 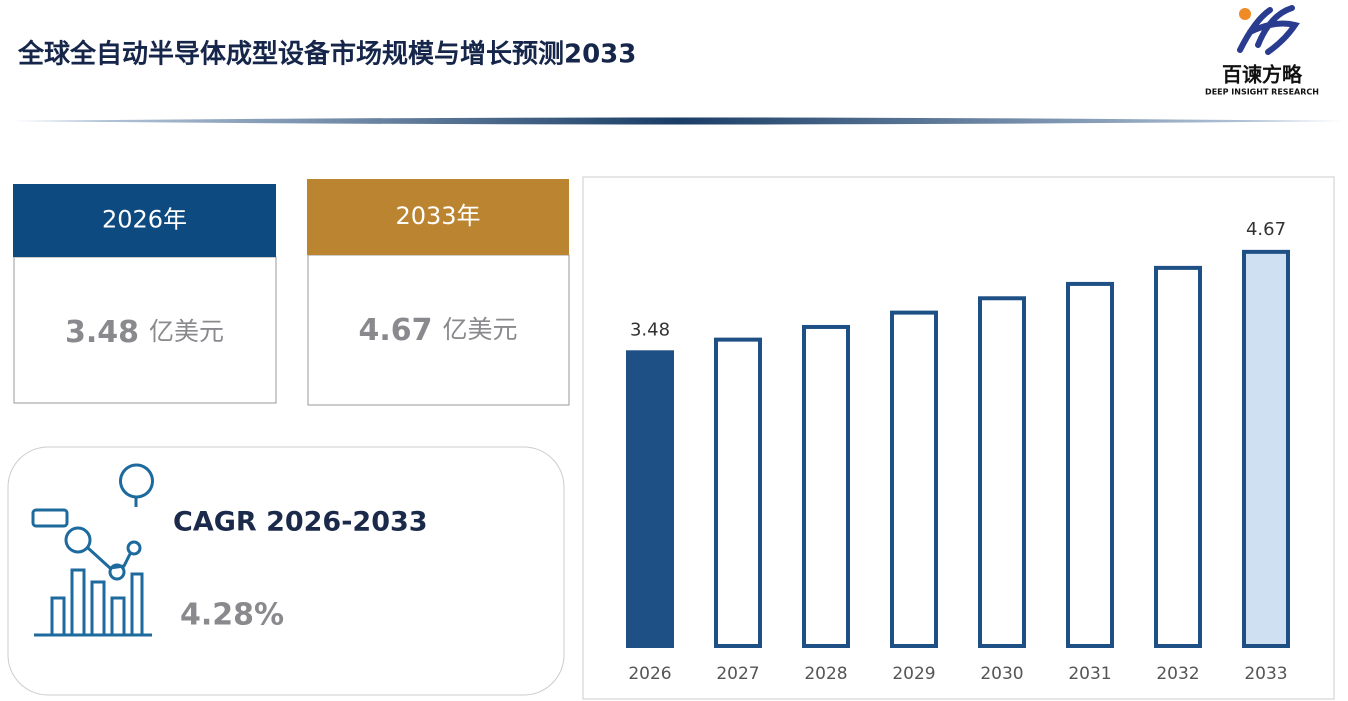 What do you see at coordinates (1177, 674) in the screenshot?
I see `x-tick-label: 2032` at bounding box center [1177, 674].